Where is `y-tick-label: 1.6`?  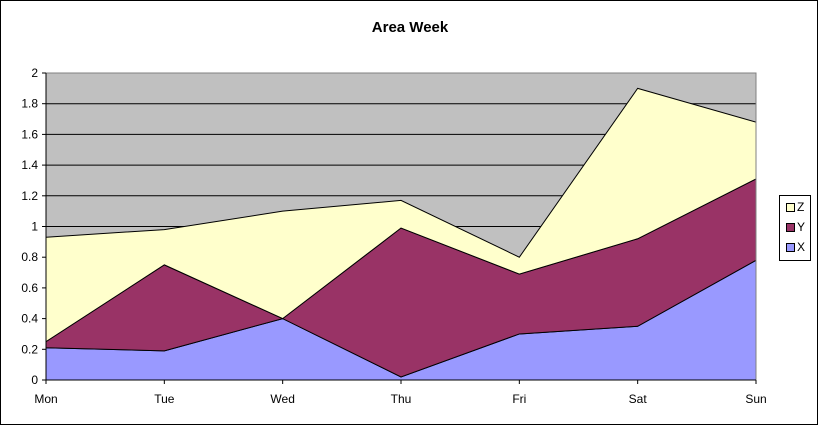 y-tick-label: 1.6 is located at coordinates (29, 134).